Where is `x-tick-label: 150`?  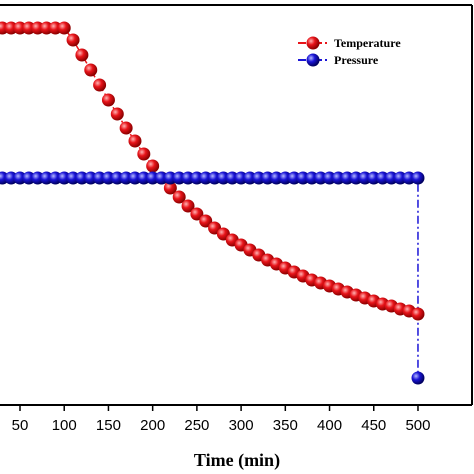 x-tick-label: 150 is located at coordinates (108, 425).